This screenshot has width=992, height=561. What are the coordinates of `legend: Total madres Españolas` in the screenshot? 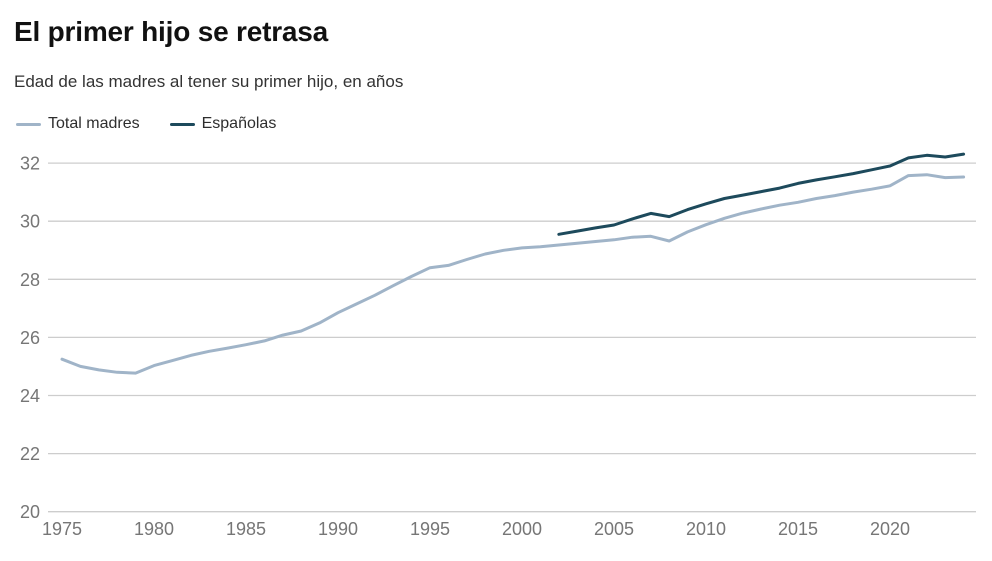 It's located at (146, 124).